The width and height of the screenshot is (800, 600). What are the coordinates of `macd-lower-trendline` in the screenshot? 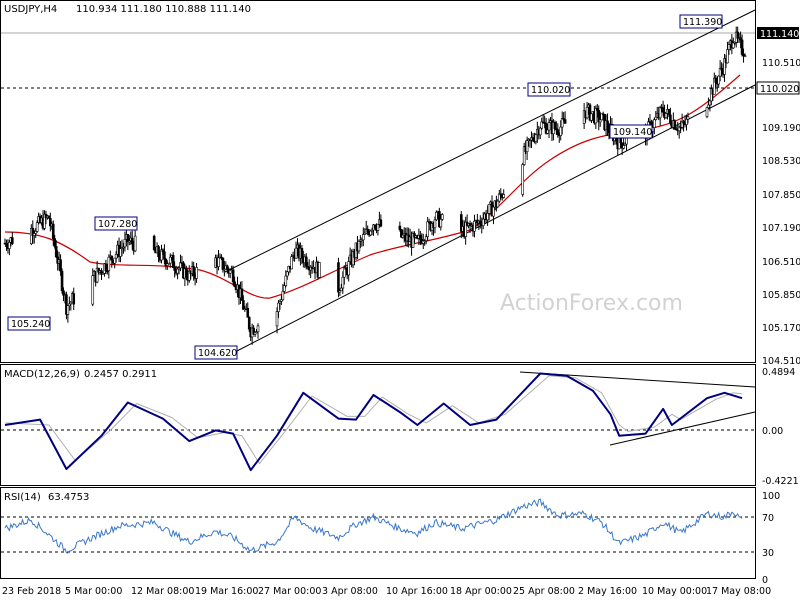 It's located at (682, 428).